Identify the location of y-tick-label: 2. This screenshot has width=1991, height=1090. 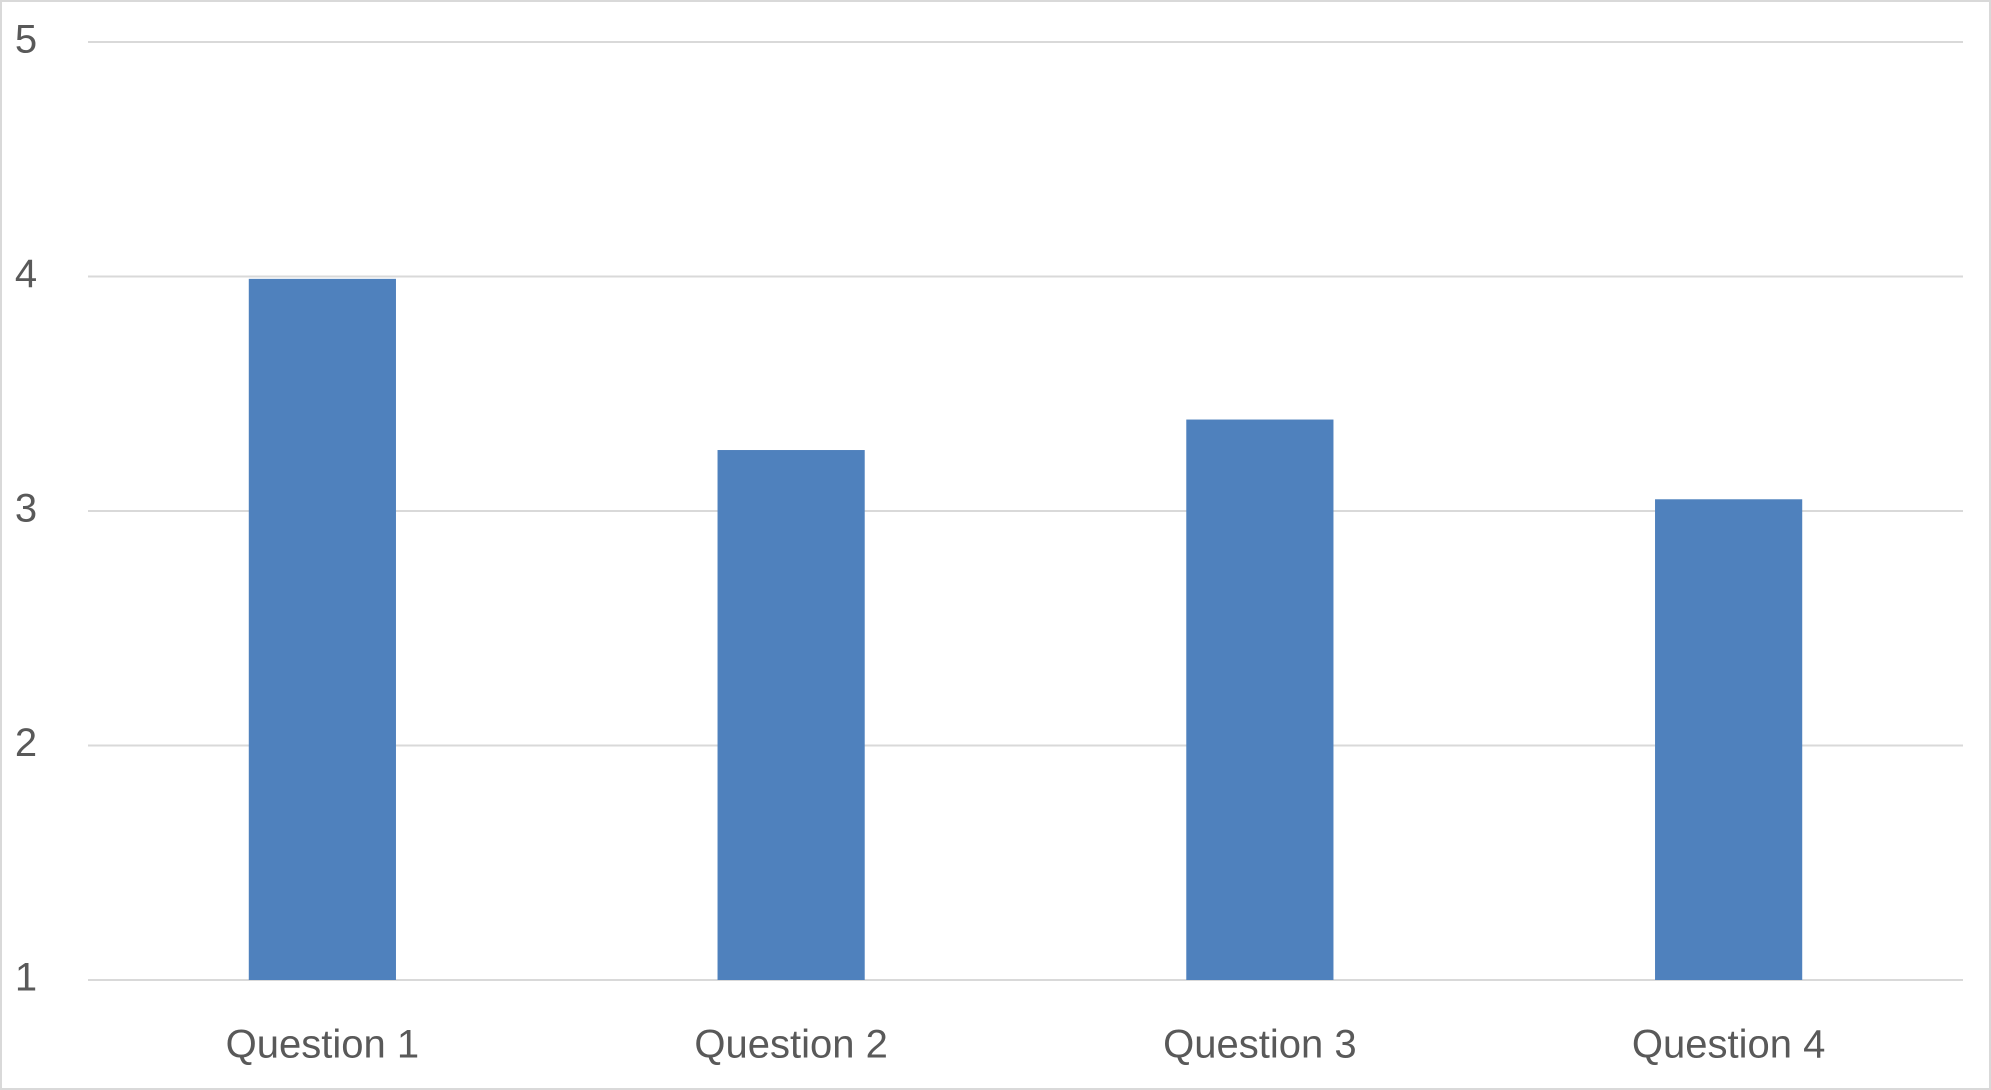
(26, 743).